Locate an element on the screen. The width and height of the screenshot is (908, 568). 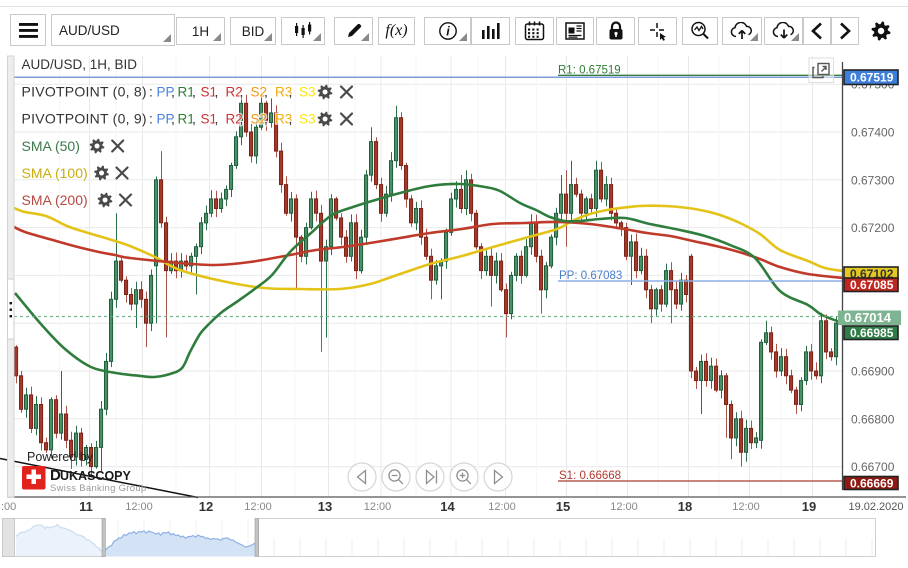
svg-text: 11 is located at coordinates (86, 506).